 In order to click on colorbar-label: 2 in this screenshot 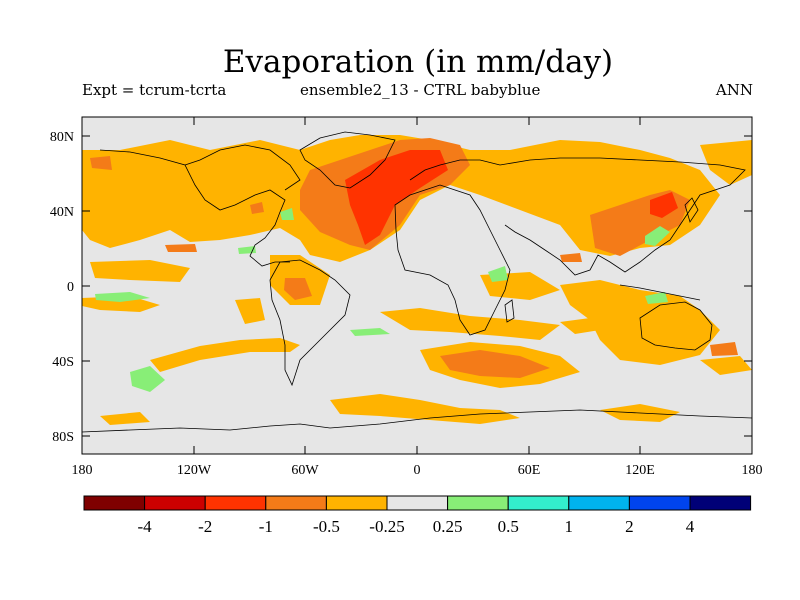, I will do `click(629, 526)`.